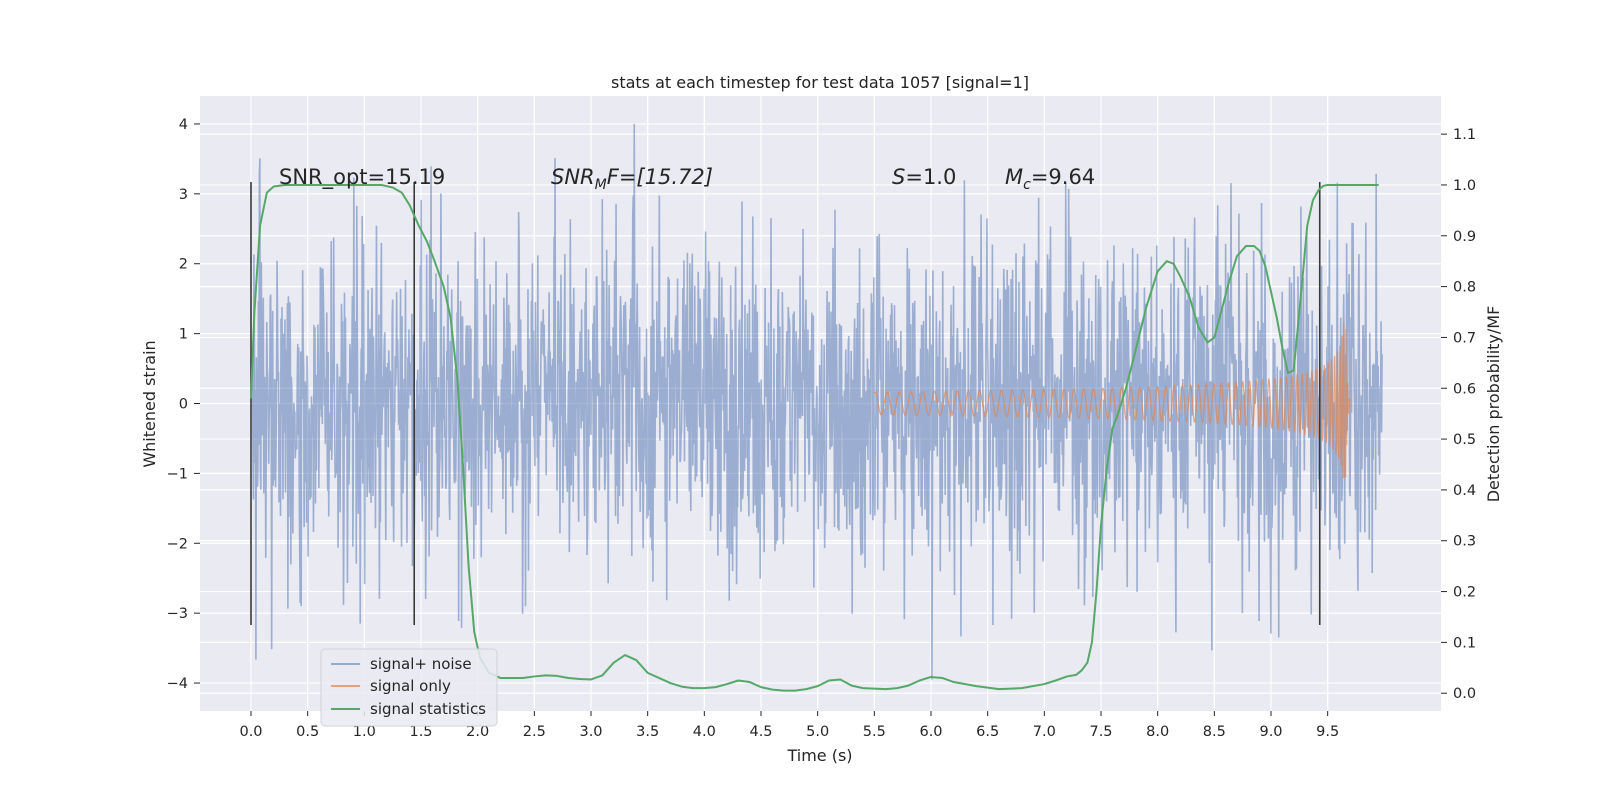 The height and width of the screenshot is (800, 1600). What do you see at coordinates (420, 732) in the screenshot?
I see `x-tick-label: 1.5` at bounding box center [420, 732].